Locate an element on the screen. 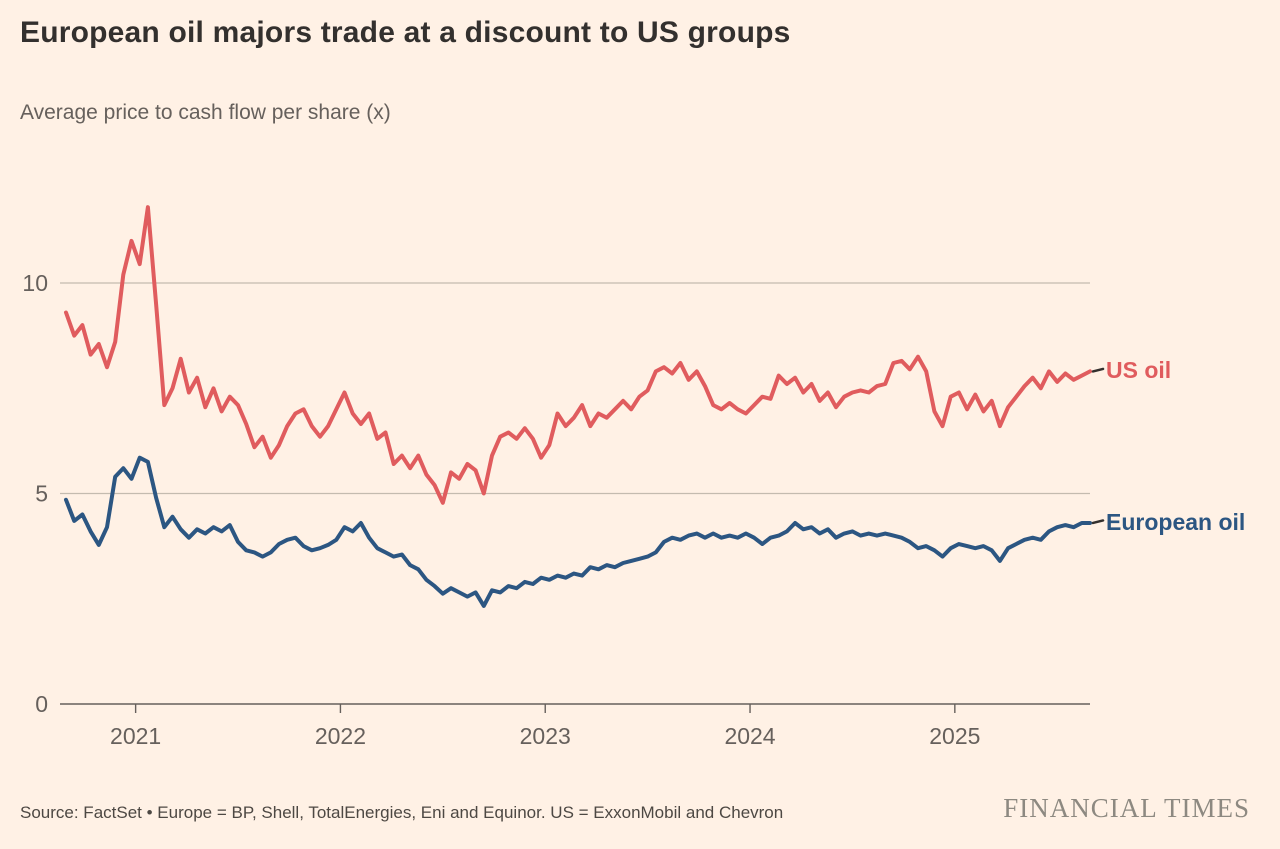 This screenshot has height=849, width=1280. ft-logo: FINANCIAL TIMES is located at coordinates (1126, 808).